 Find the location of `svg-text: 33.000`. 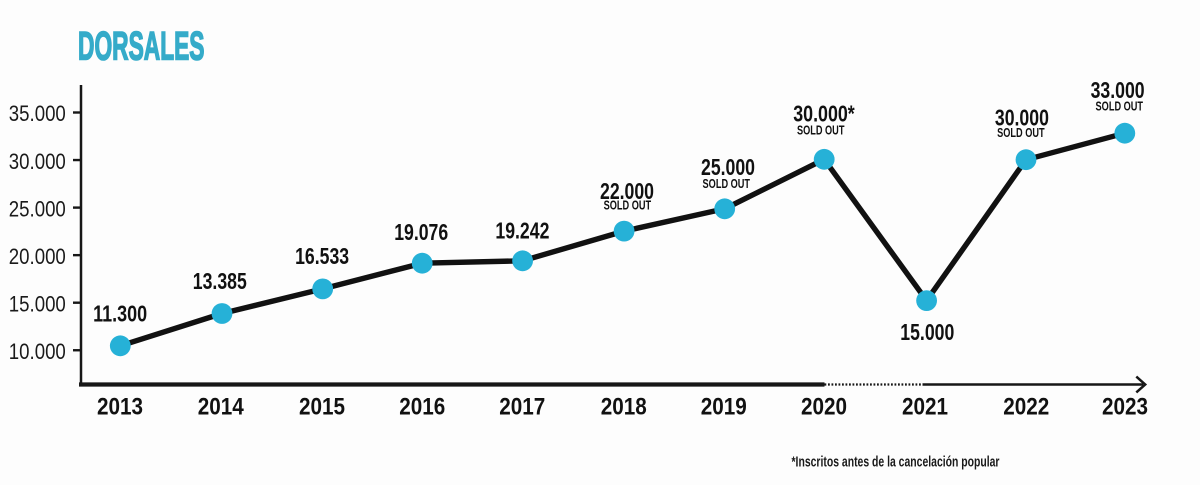

svg-text: 33.000 is located at coordinates (1118, 90).